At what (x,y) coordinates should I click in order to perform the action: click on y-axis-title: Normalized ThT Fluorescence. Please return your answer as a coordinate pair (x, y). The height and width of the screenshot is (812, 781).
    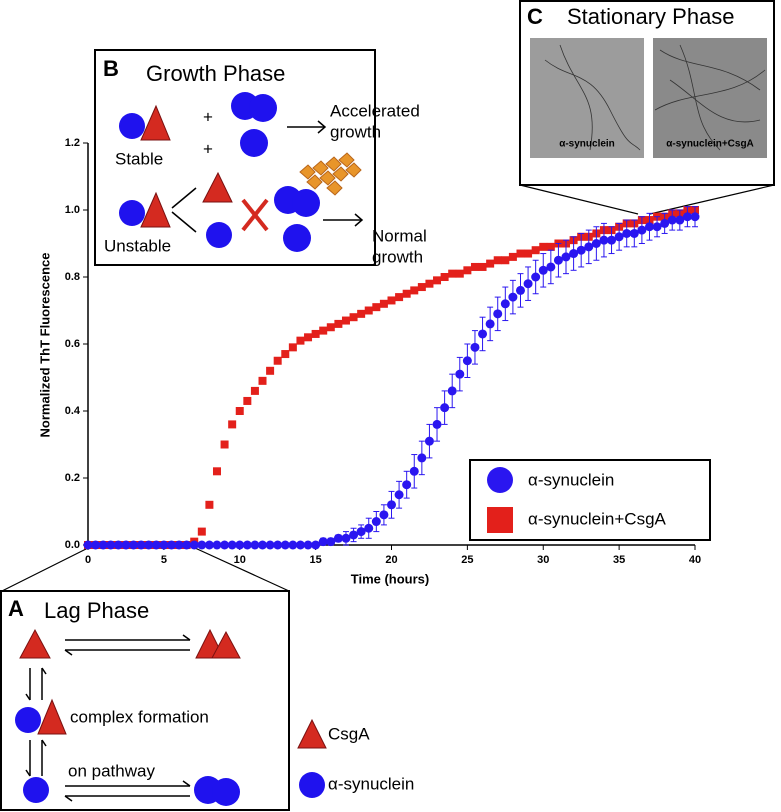
    Looking at the image, I should click on (44, 345).